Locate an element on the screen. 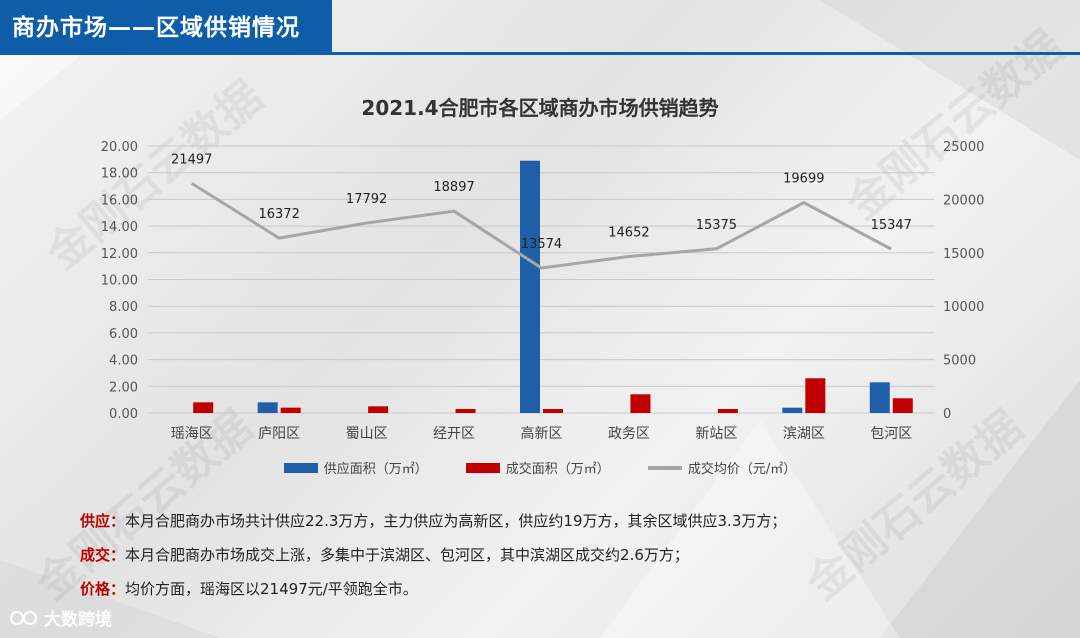 Image resolution: width=1080 pixels, height=638 pixels. y-left-tick-label: 2.00 is located at coordinates (123, 387).